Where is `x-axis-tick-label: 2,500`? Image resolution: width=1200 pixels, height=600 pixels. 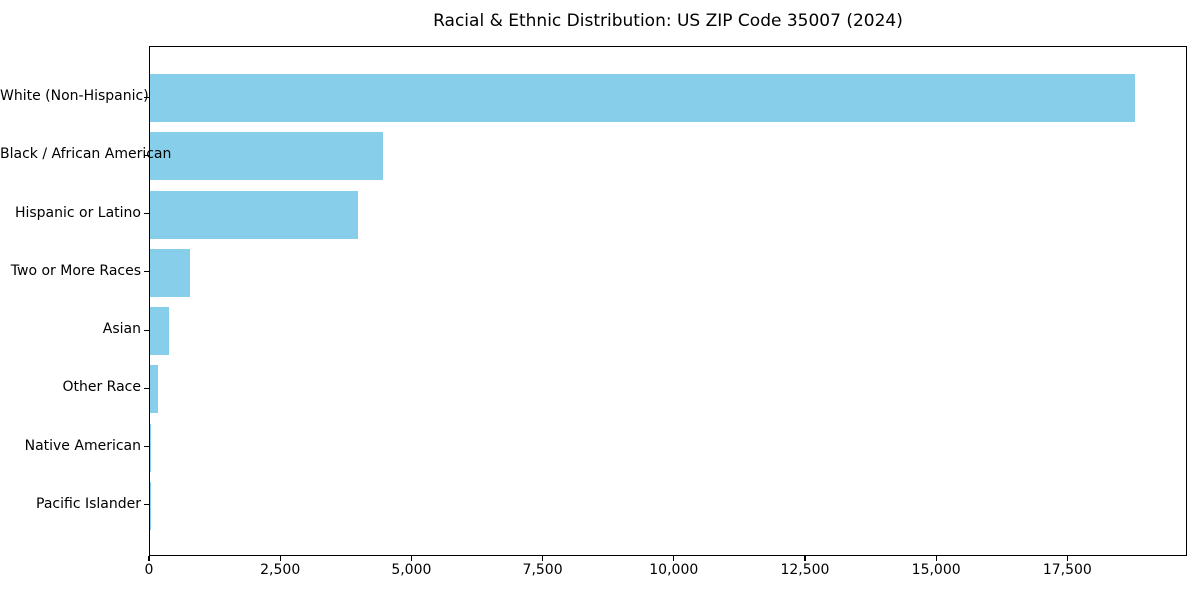 x-axis-tick-label: 2,500 is located at coordinates (280, 570).